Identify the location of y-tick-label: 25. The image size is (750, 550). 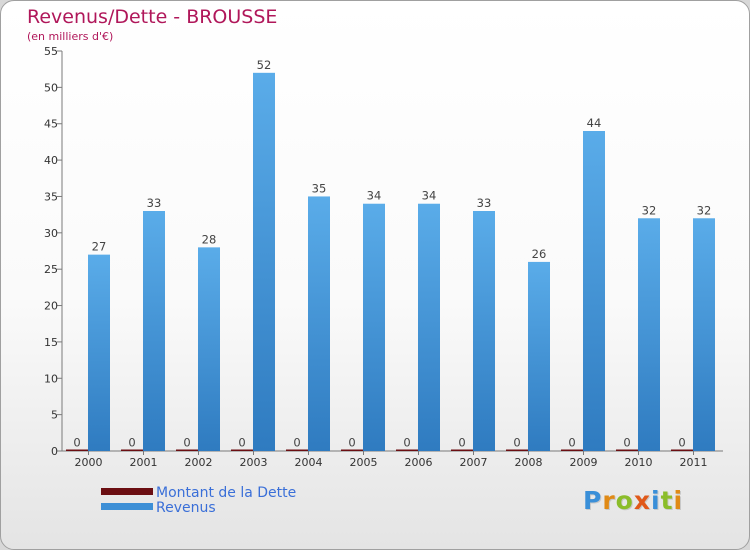
(51, 269).